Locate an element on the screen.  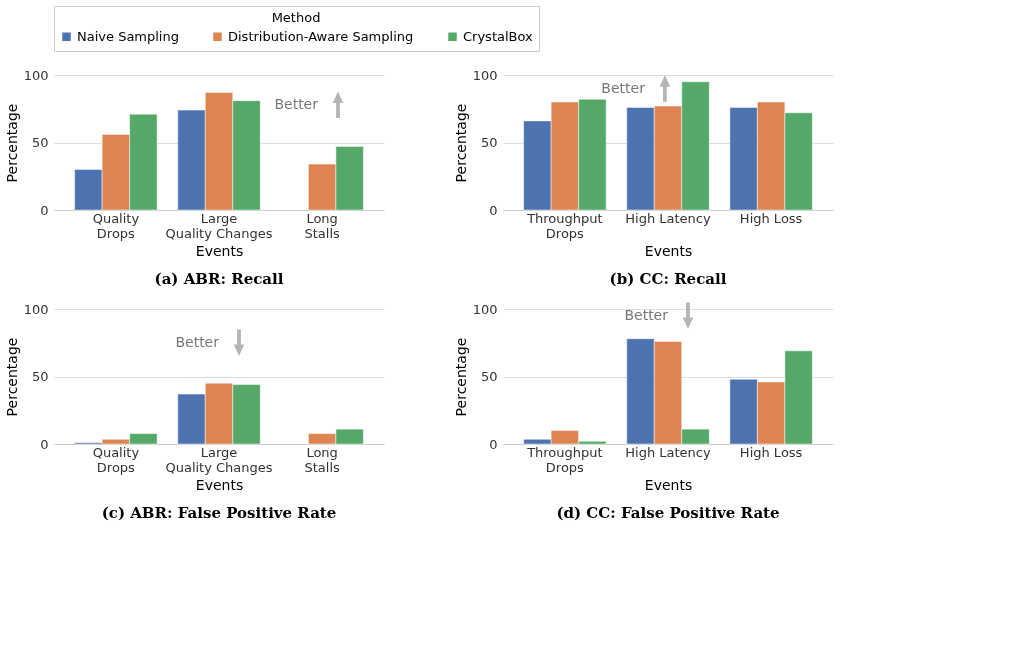
legend-title: Method is located at coordinates (296, 17).